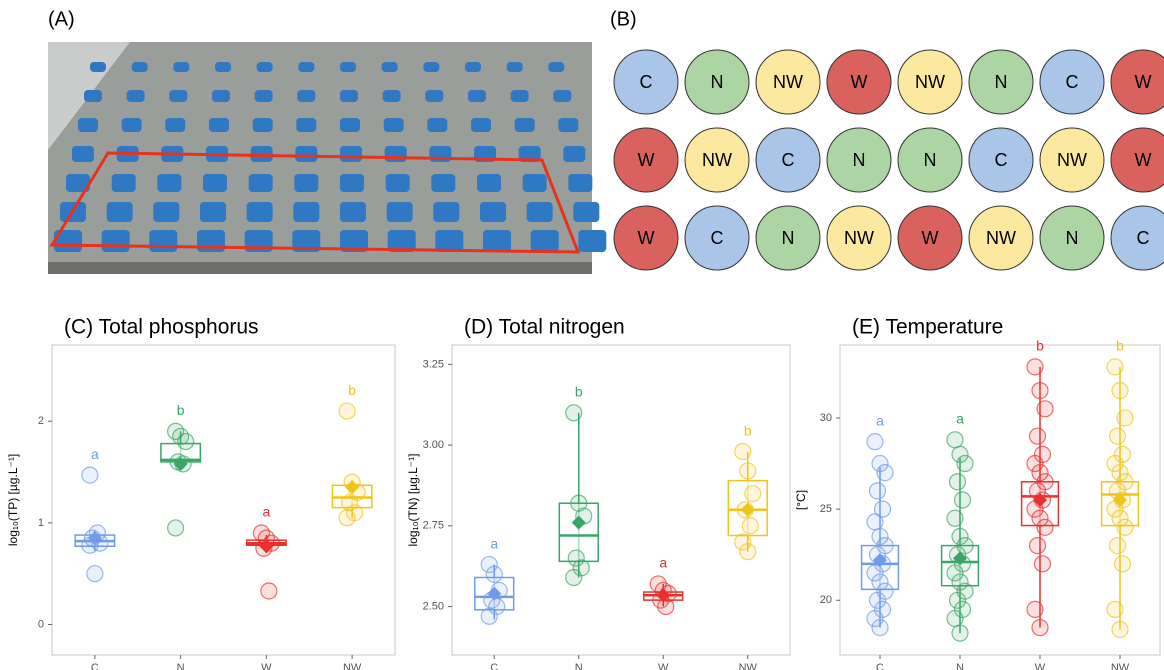 Image resolution: width=1164 pixels, height=670 pixels. Describe the element at coordinates (621, 500) in the screenshot. I see `plot-frame` at that location.